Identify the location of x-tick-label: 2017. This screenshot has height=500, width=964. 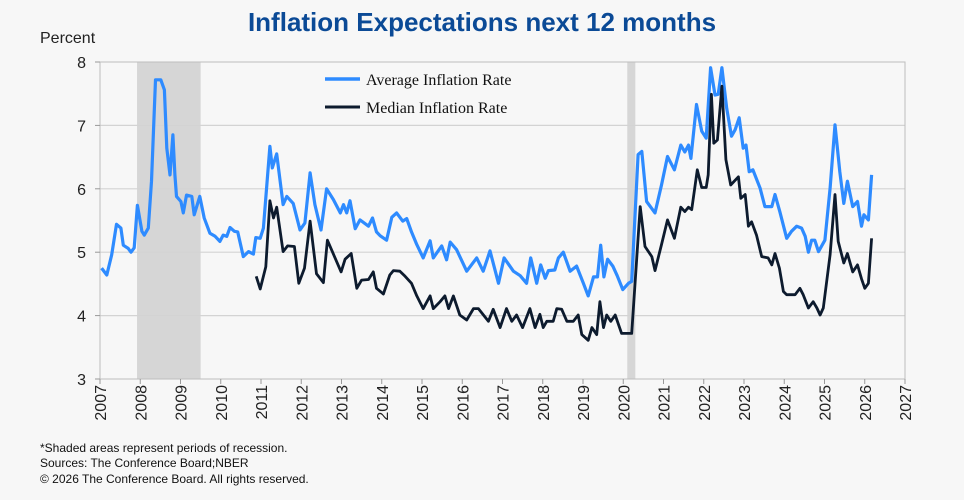
(504, 403).